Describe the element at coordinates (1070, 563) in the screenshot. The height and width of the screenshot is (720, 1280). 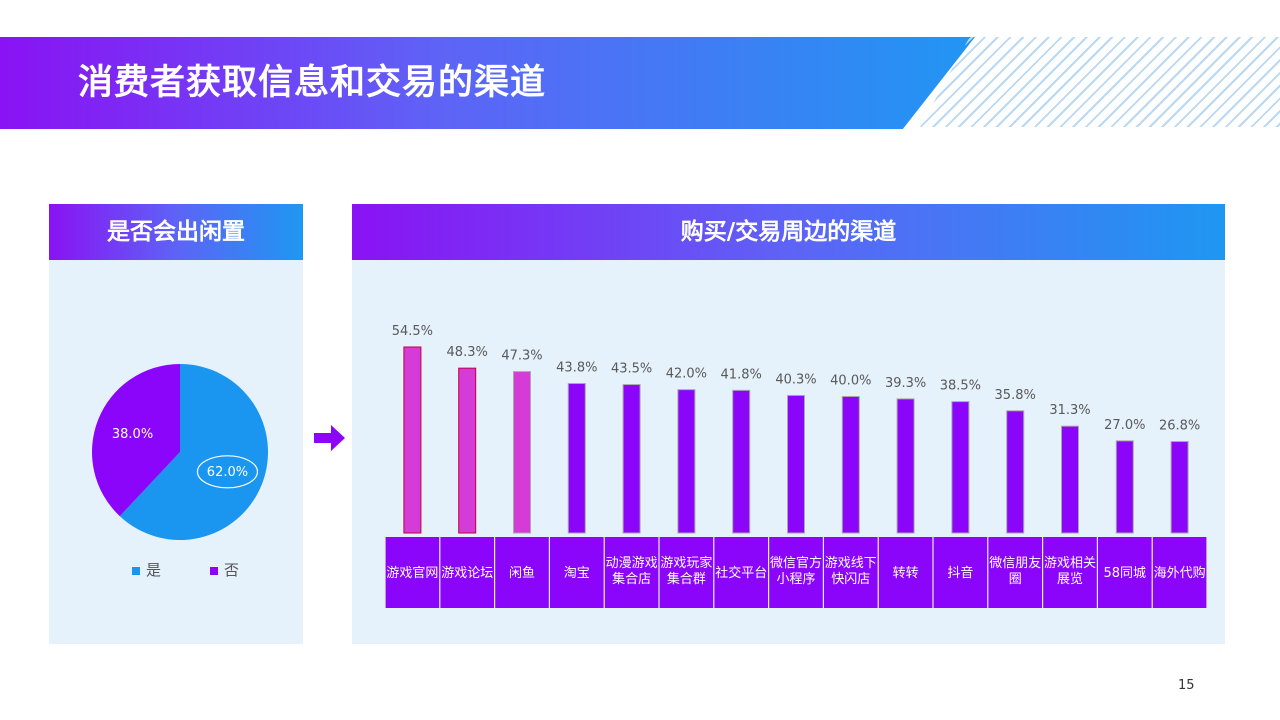
I see `category-label: 游戏相关` at that location.